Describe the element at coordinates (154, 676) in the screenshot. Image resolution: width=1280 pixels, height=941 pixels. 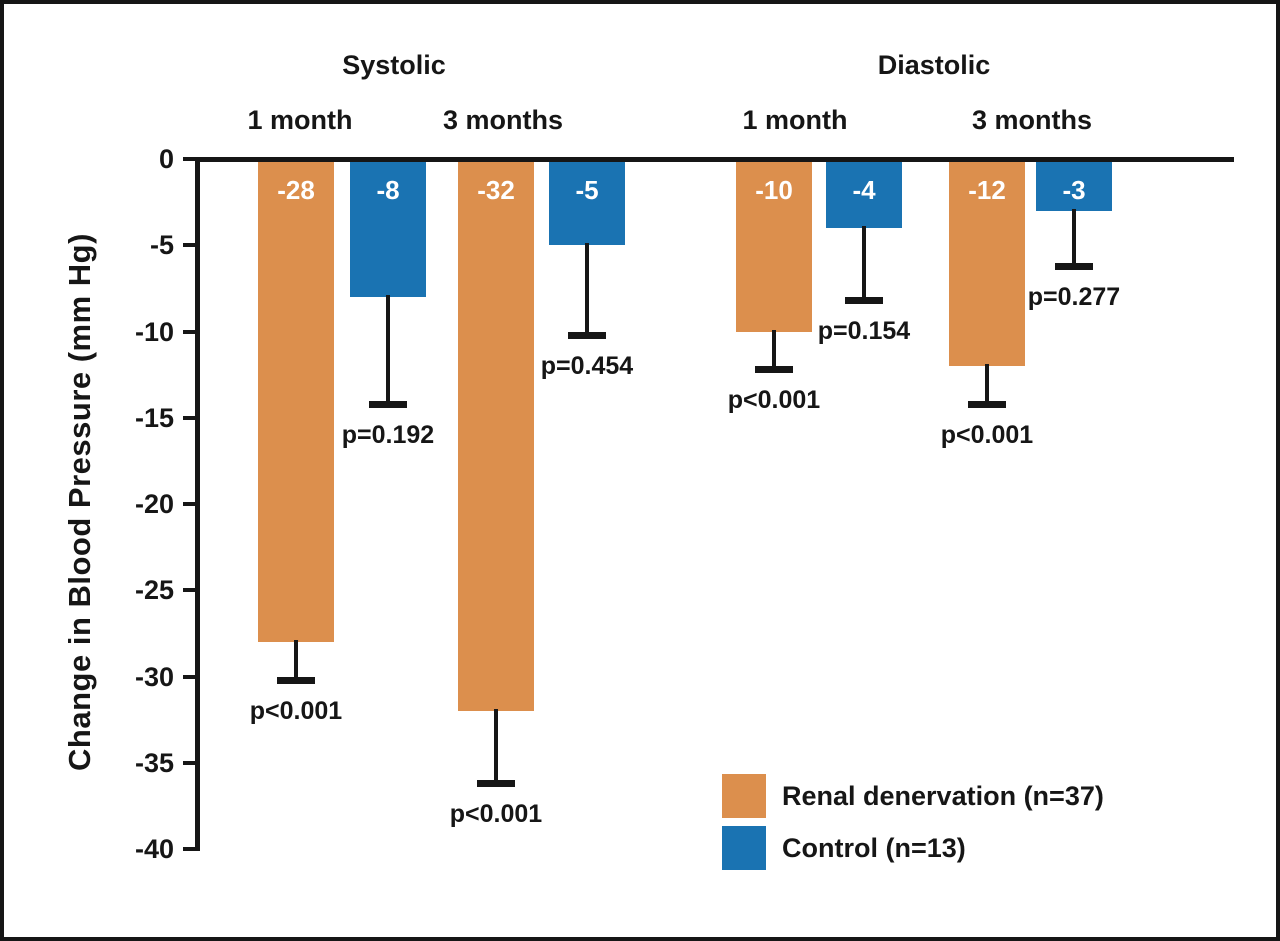
I see `y-axis-tick-label: -30` at that location.